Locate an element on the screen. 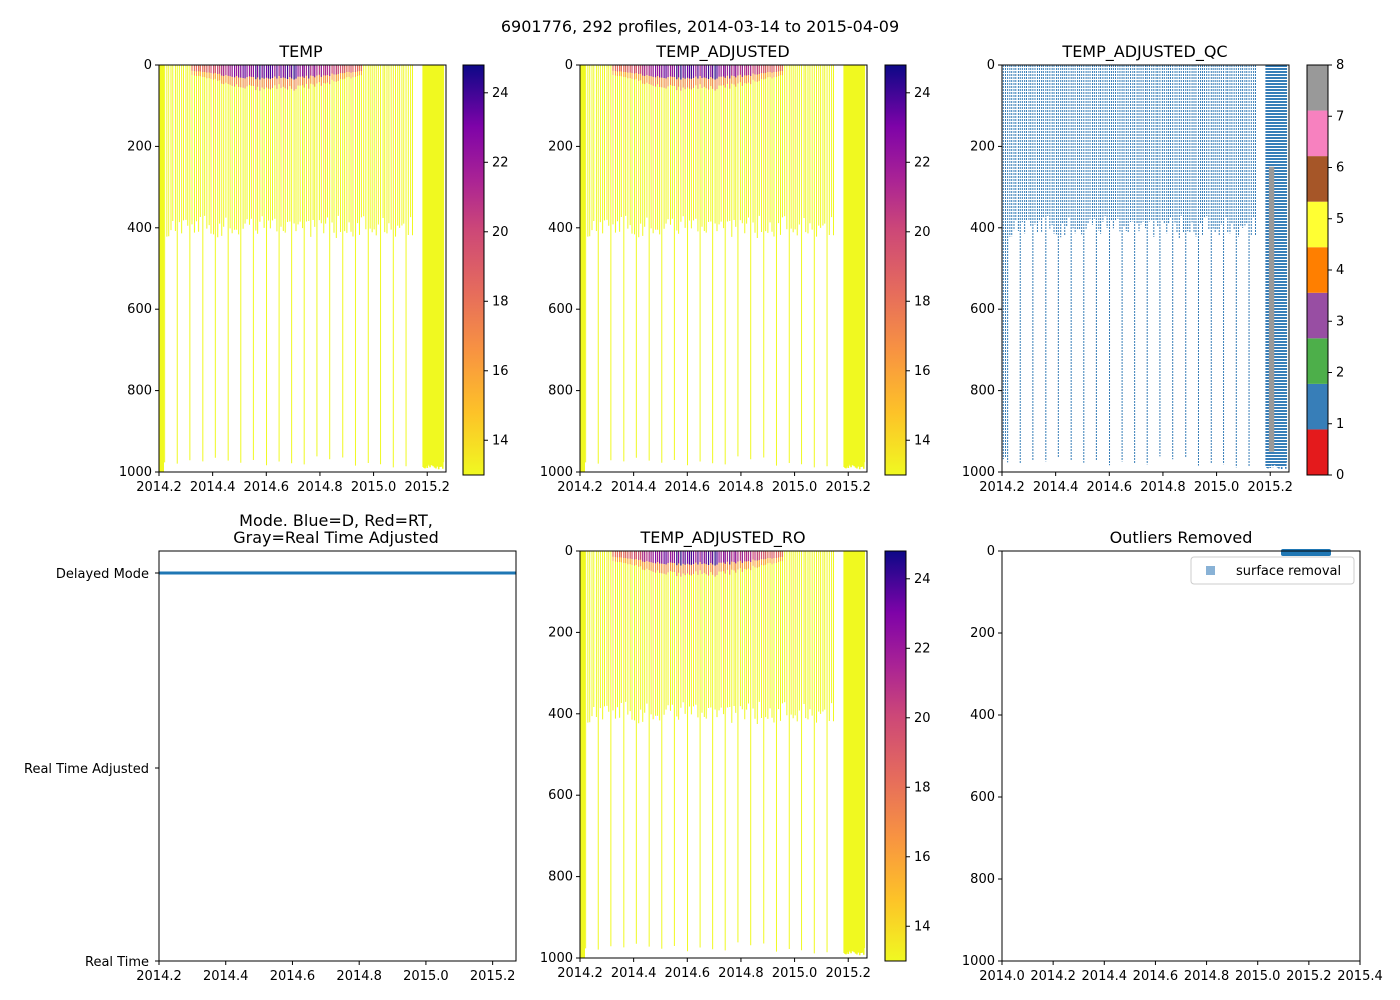  legend-box is located at coordinates (1272, 570).